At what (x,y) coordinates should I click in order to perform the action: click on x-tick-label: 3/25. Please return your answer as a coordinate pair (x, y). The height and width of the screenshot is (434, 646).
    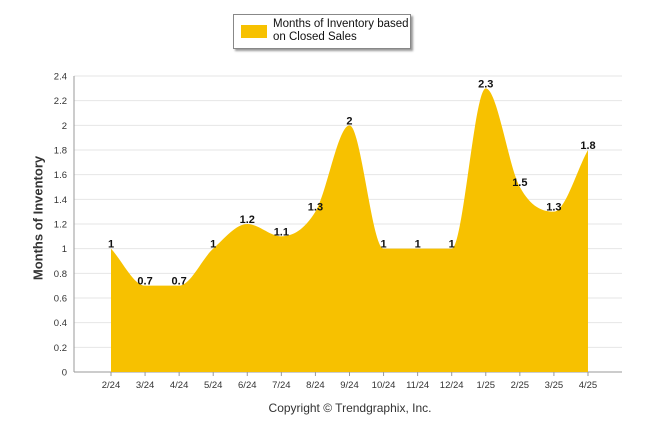
    Looking at the image, I should click on (554, 385).